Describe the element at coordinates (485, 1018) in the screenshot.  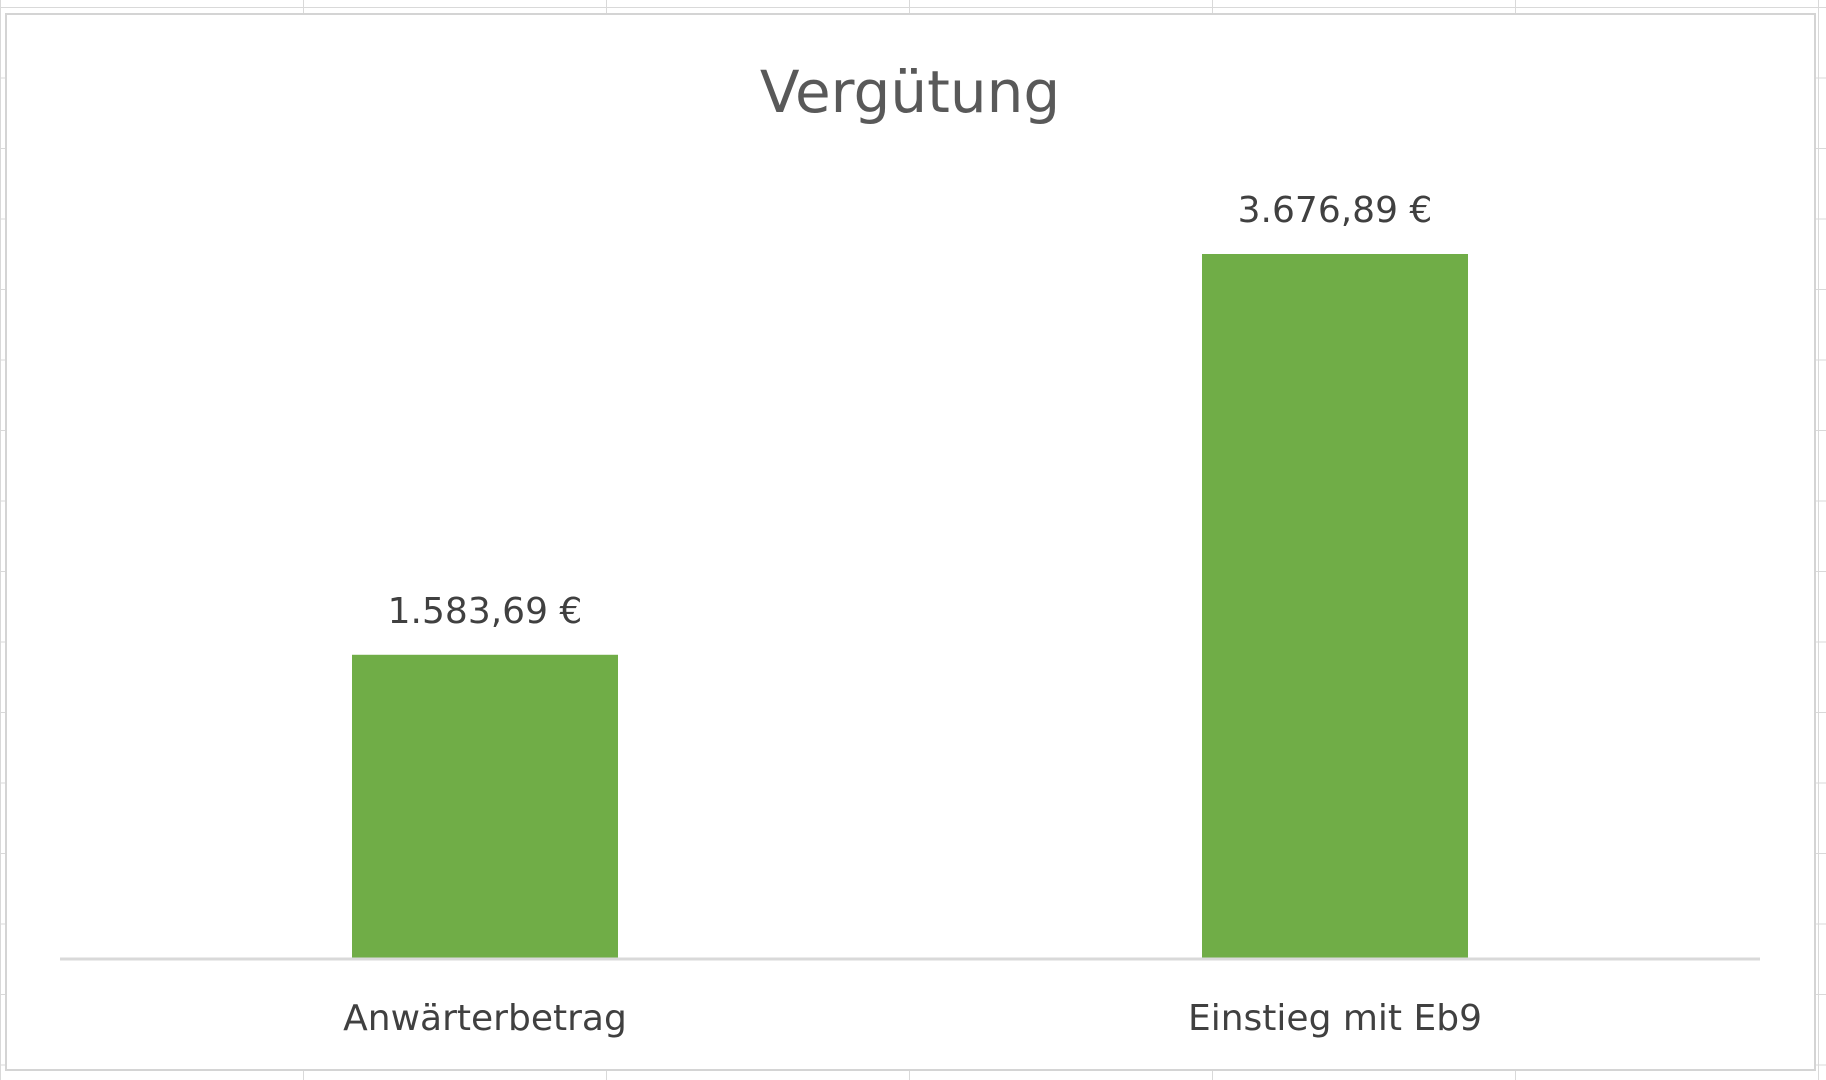
I see `x-tick-label-1: Anwärterbetrag` at that location.